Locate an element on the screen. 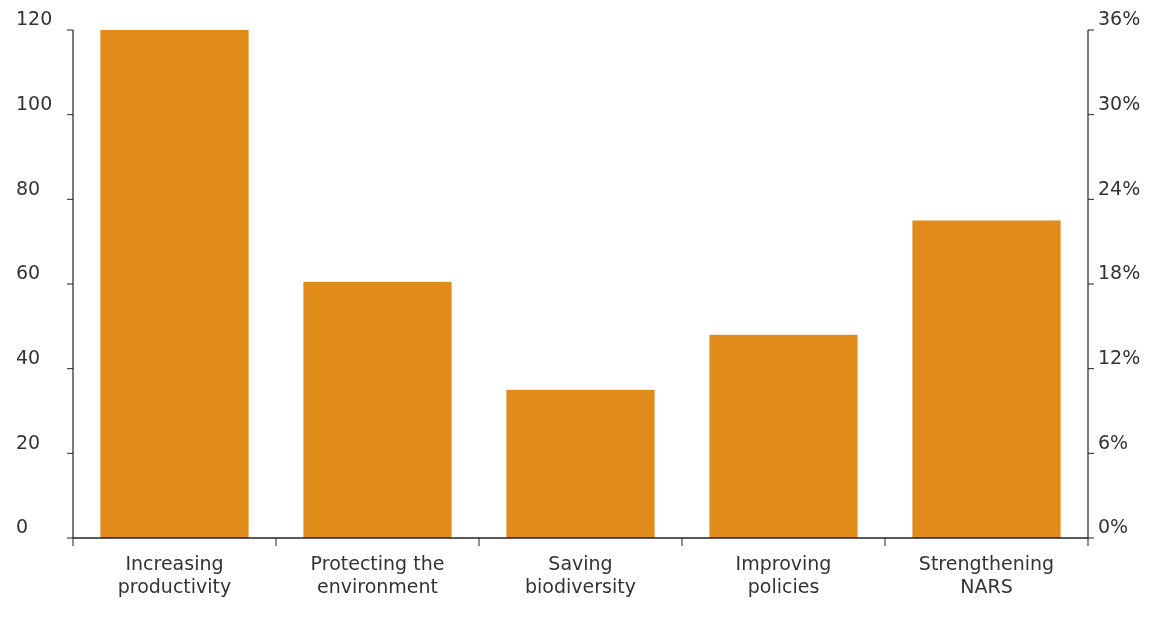  y2-tick-label: 30% is located at coordinates (1119, 102).